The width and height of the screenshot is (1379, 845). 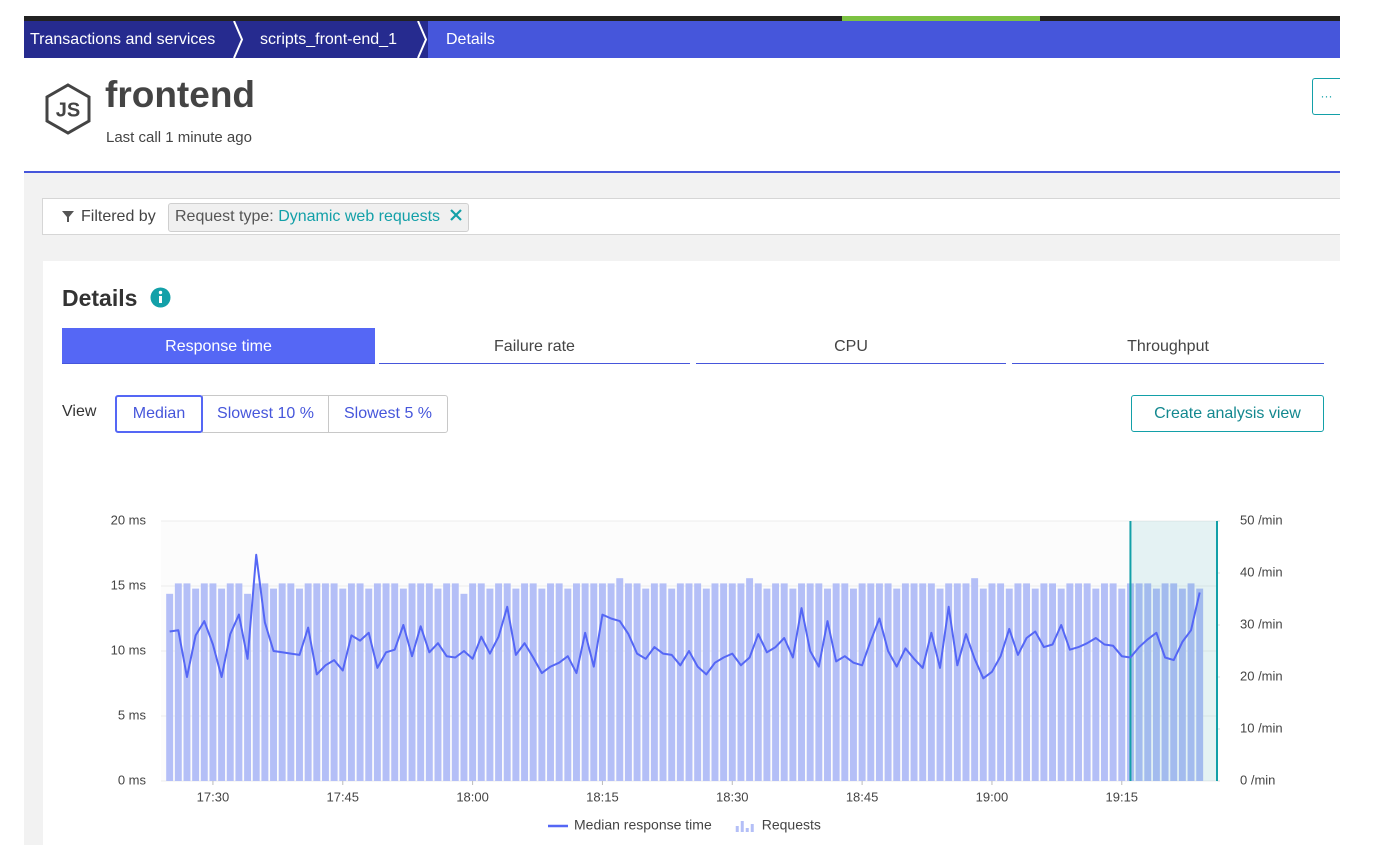 I want to click on view-option: Slowest 5 %, so click(x=388, y=414).